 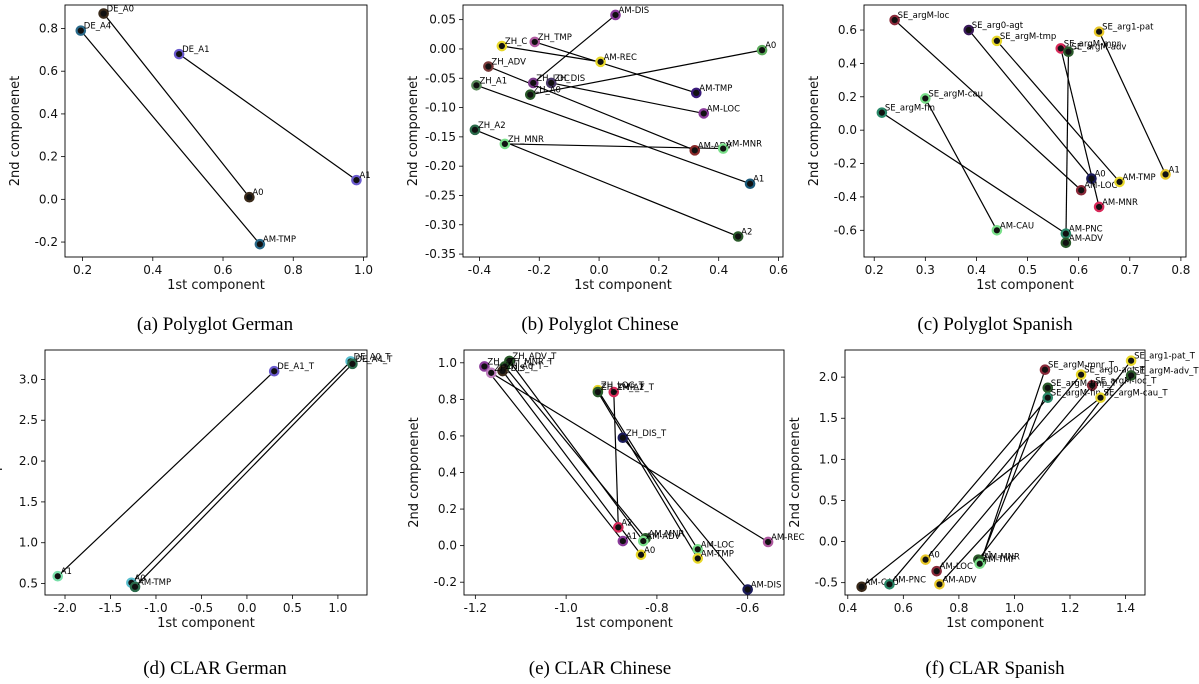 What do you see at coordinates (525, 367) in the screenshot?
I see `point-label: ZH_A0_T` at bounding box center [525, 367].